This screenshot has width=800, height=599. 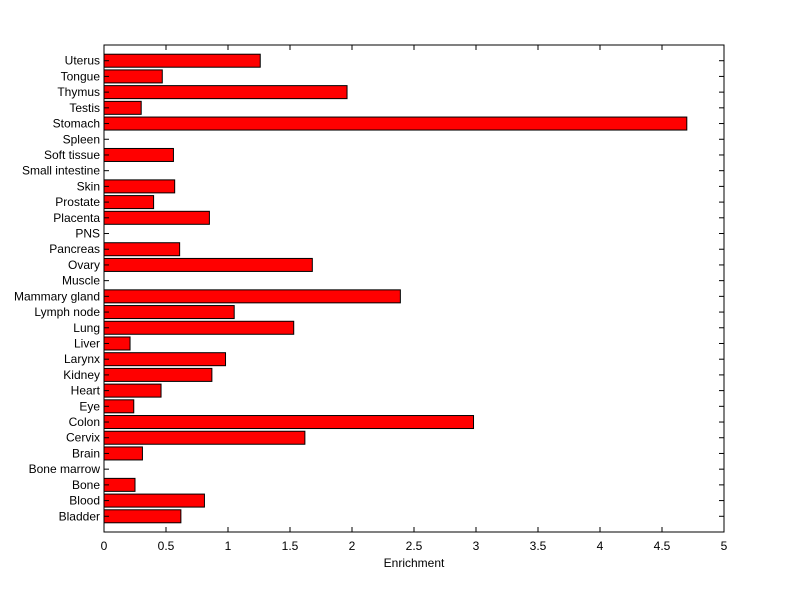 I want to click on x-axis-title: Enrichment, so click(x=414, y=563).